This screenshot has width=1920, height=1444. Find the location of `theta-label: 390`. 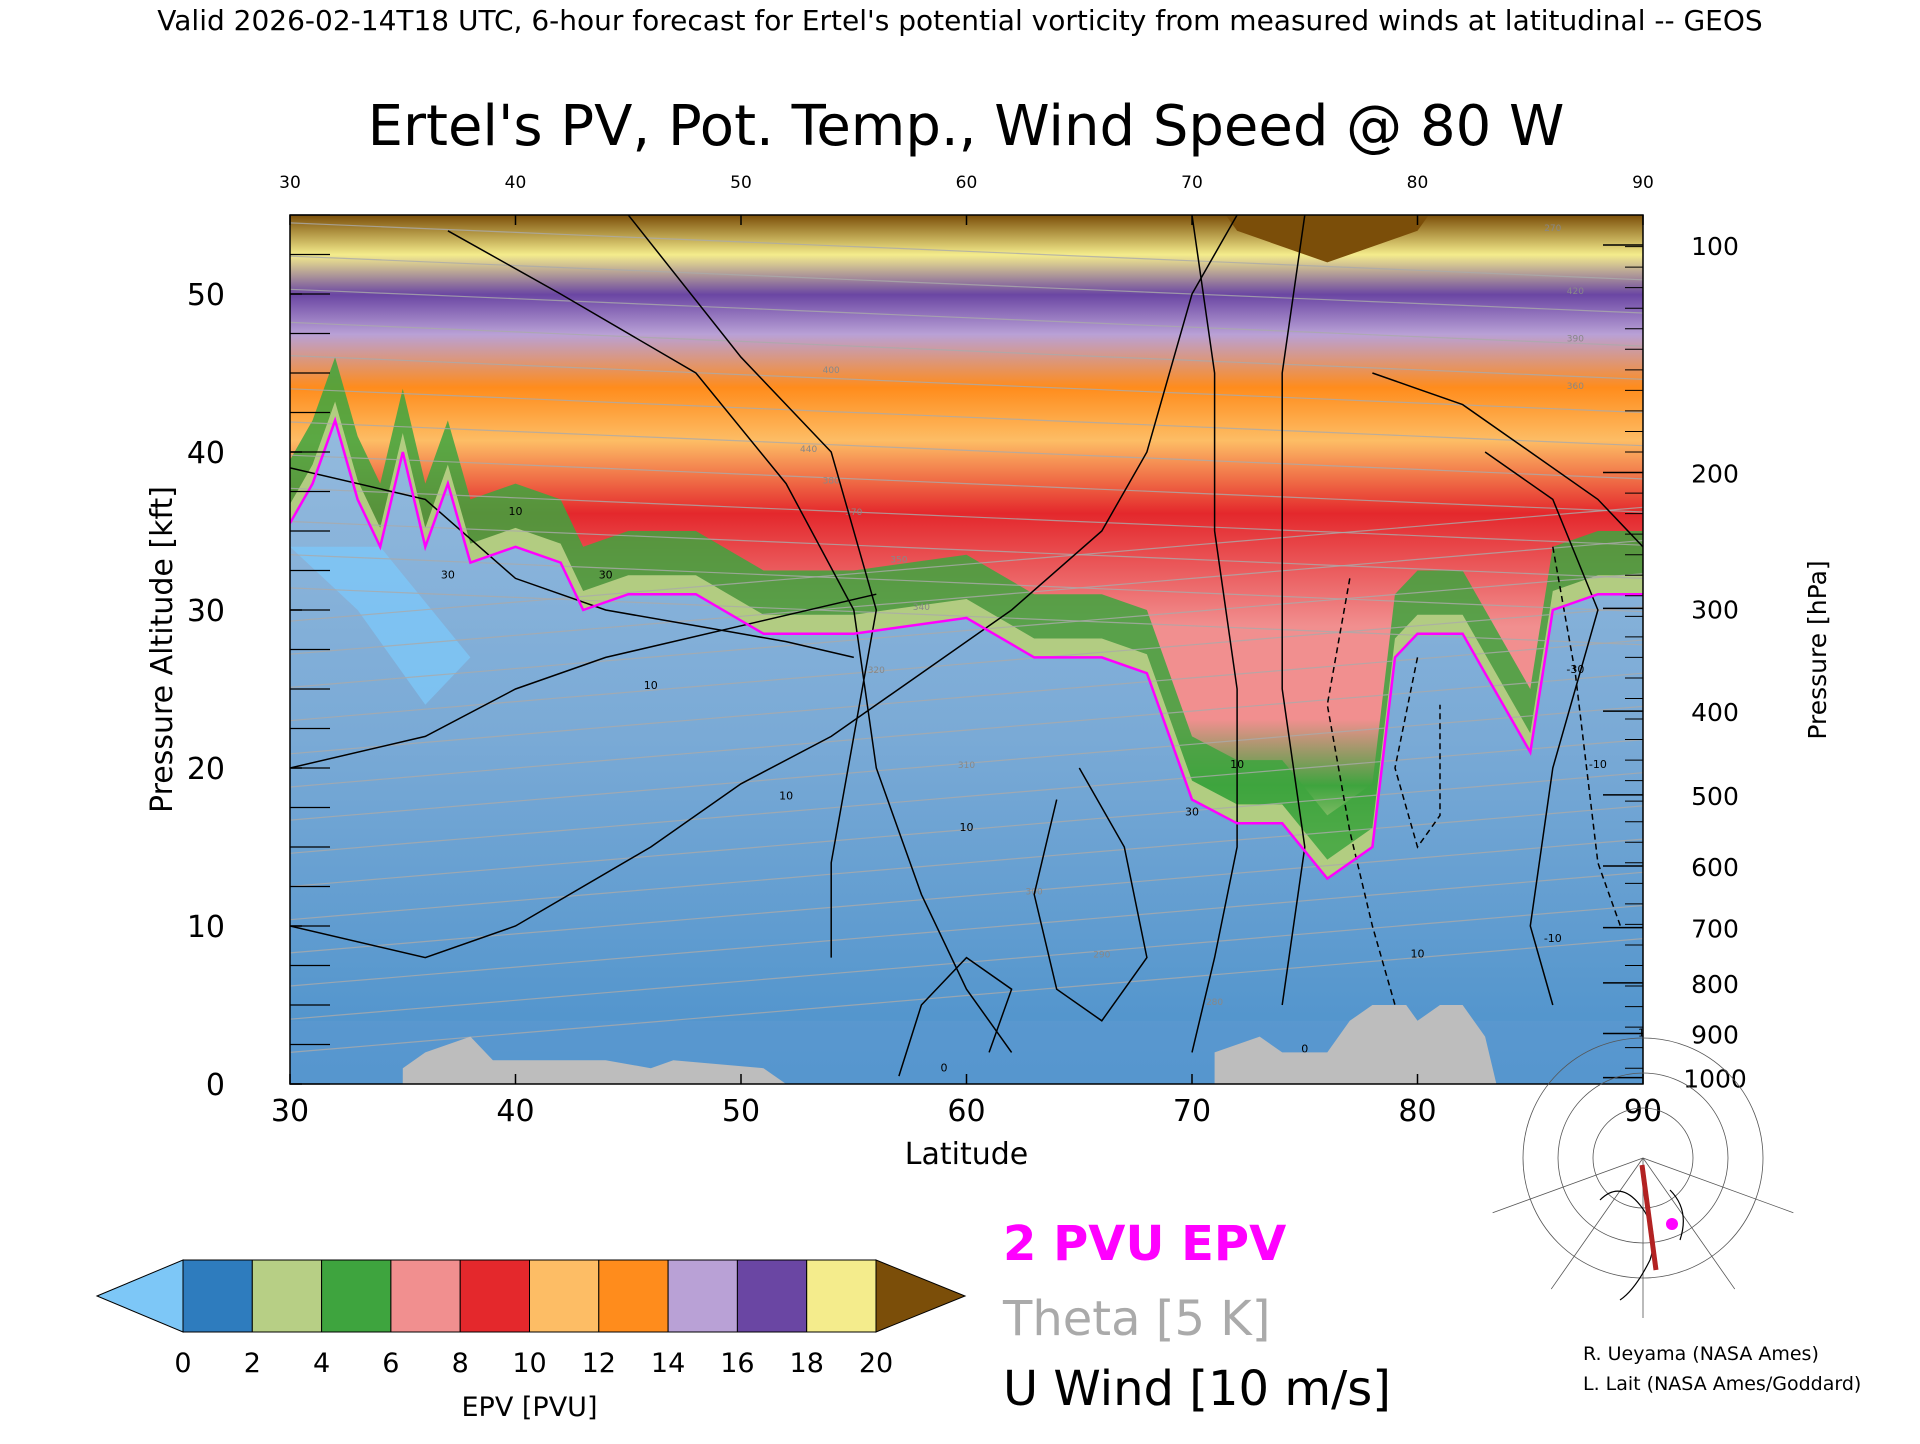

theta-label: 390 is located at coordinates (1575, 339).